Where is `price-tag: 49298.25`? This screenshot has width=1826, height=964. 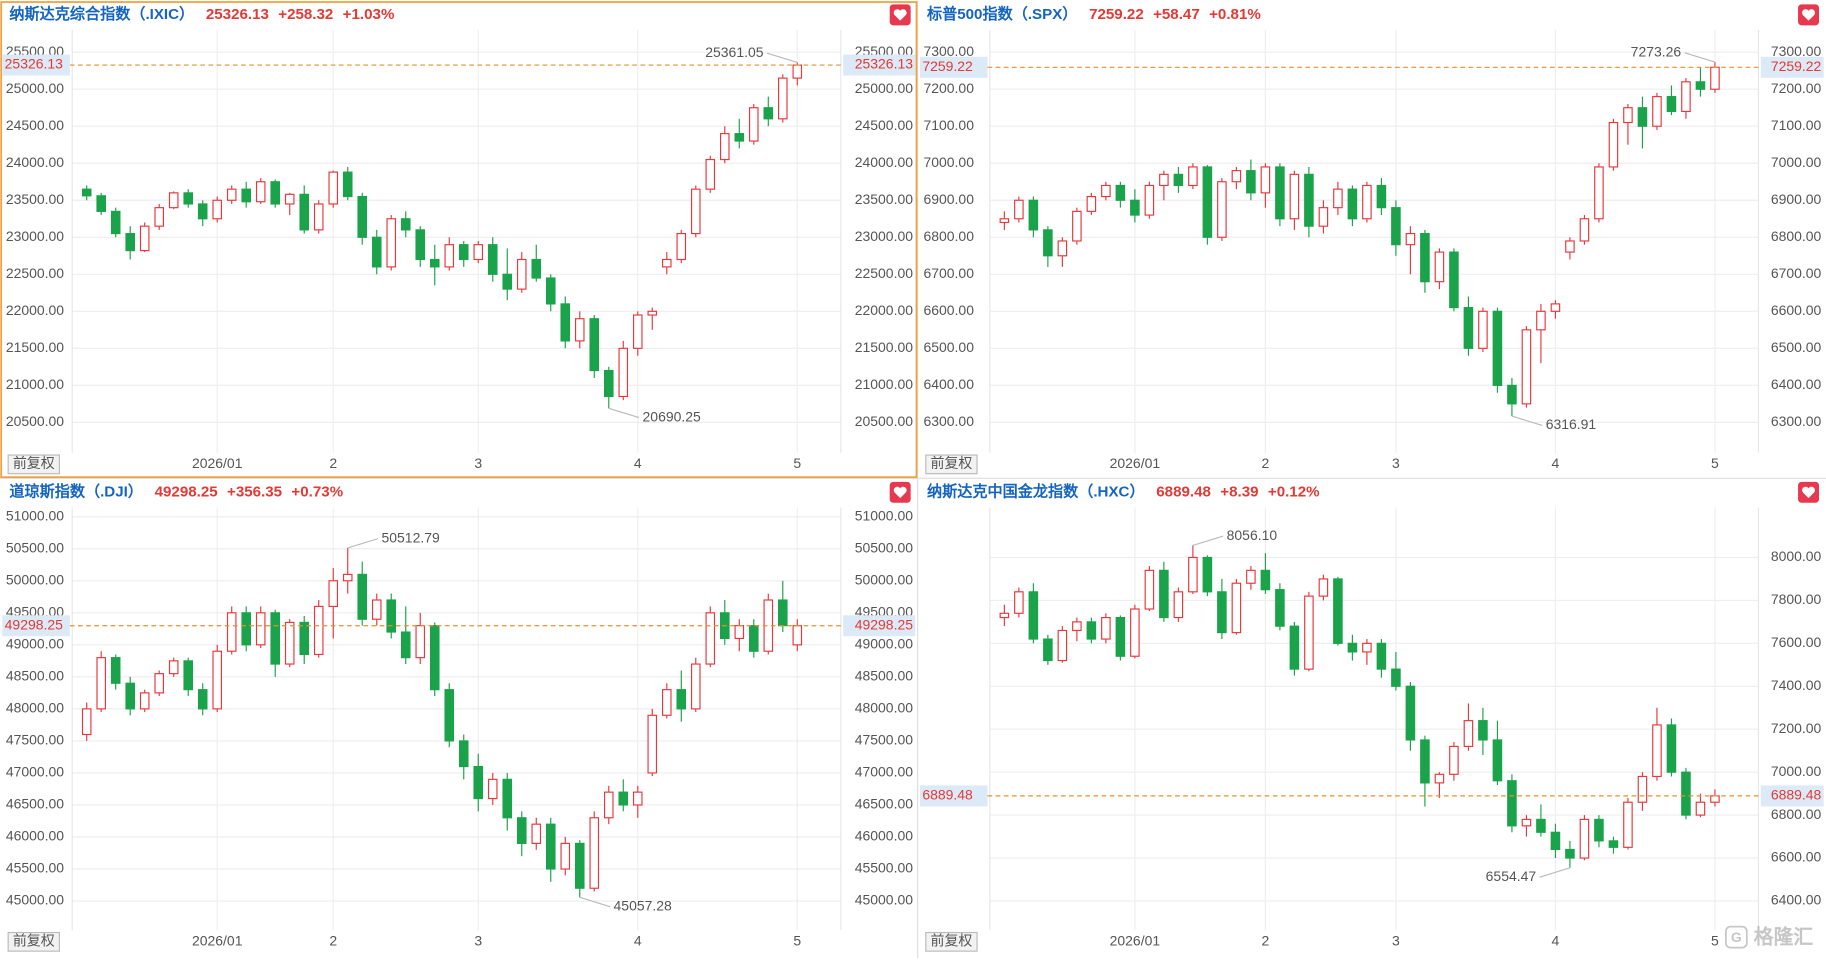 price-tag: 49298.25 is located at coordinates (884, 624).